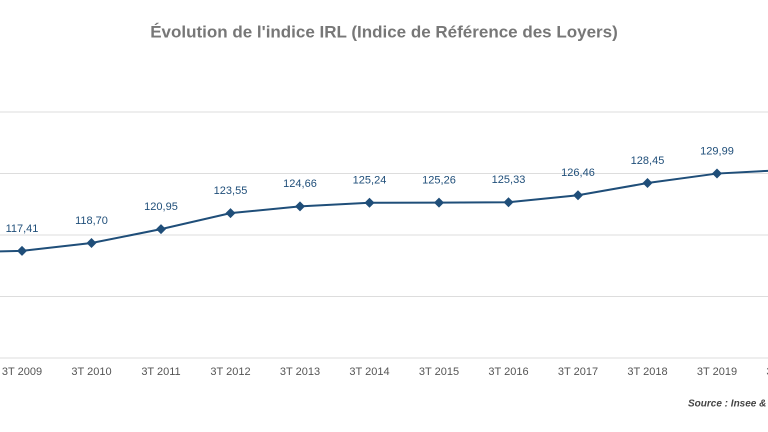  I want to click on value-label: 124,66, so click(300, 184).